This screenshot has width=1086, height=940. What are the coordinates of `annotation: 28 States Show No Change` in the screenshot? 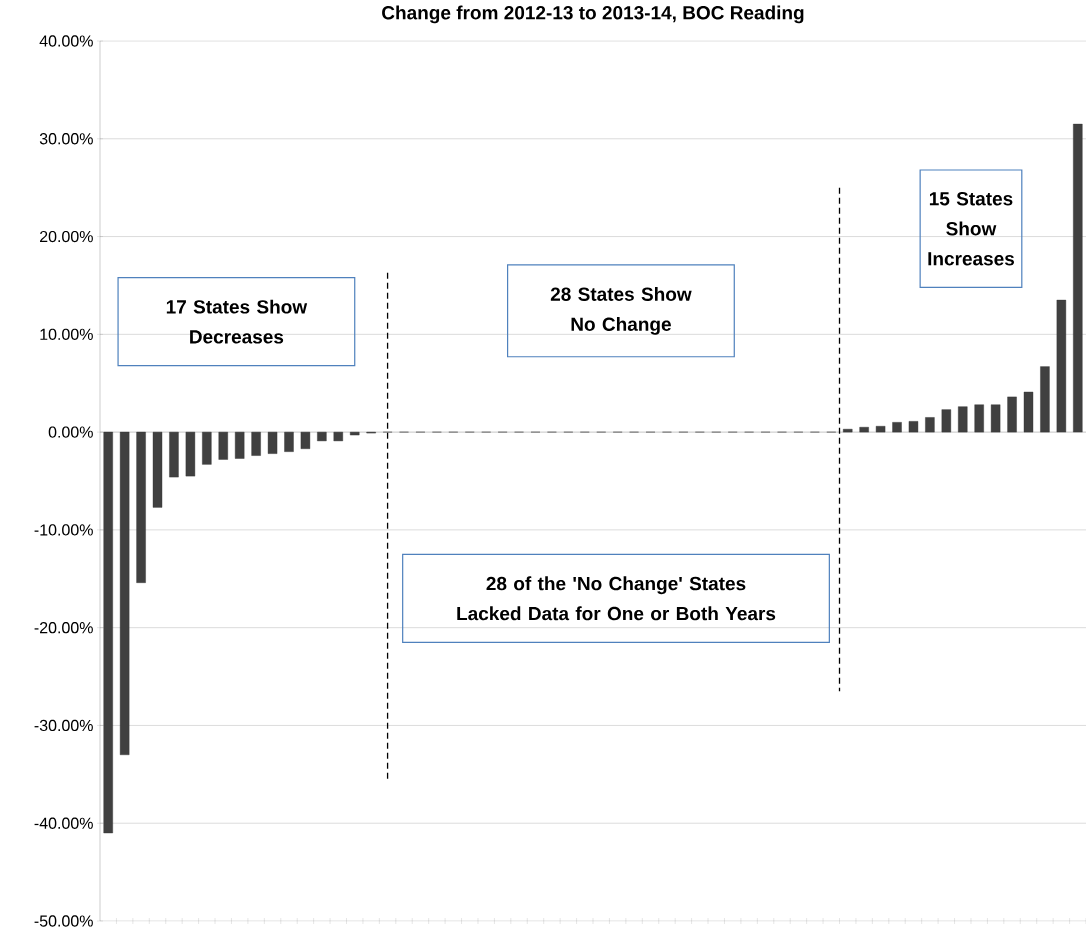 It's located at (621, 310).